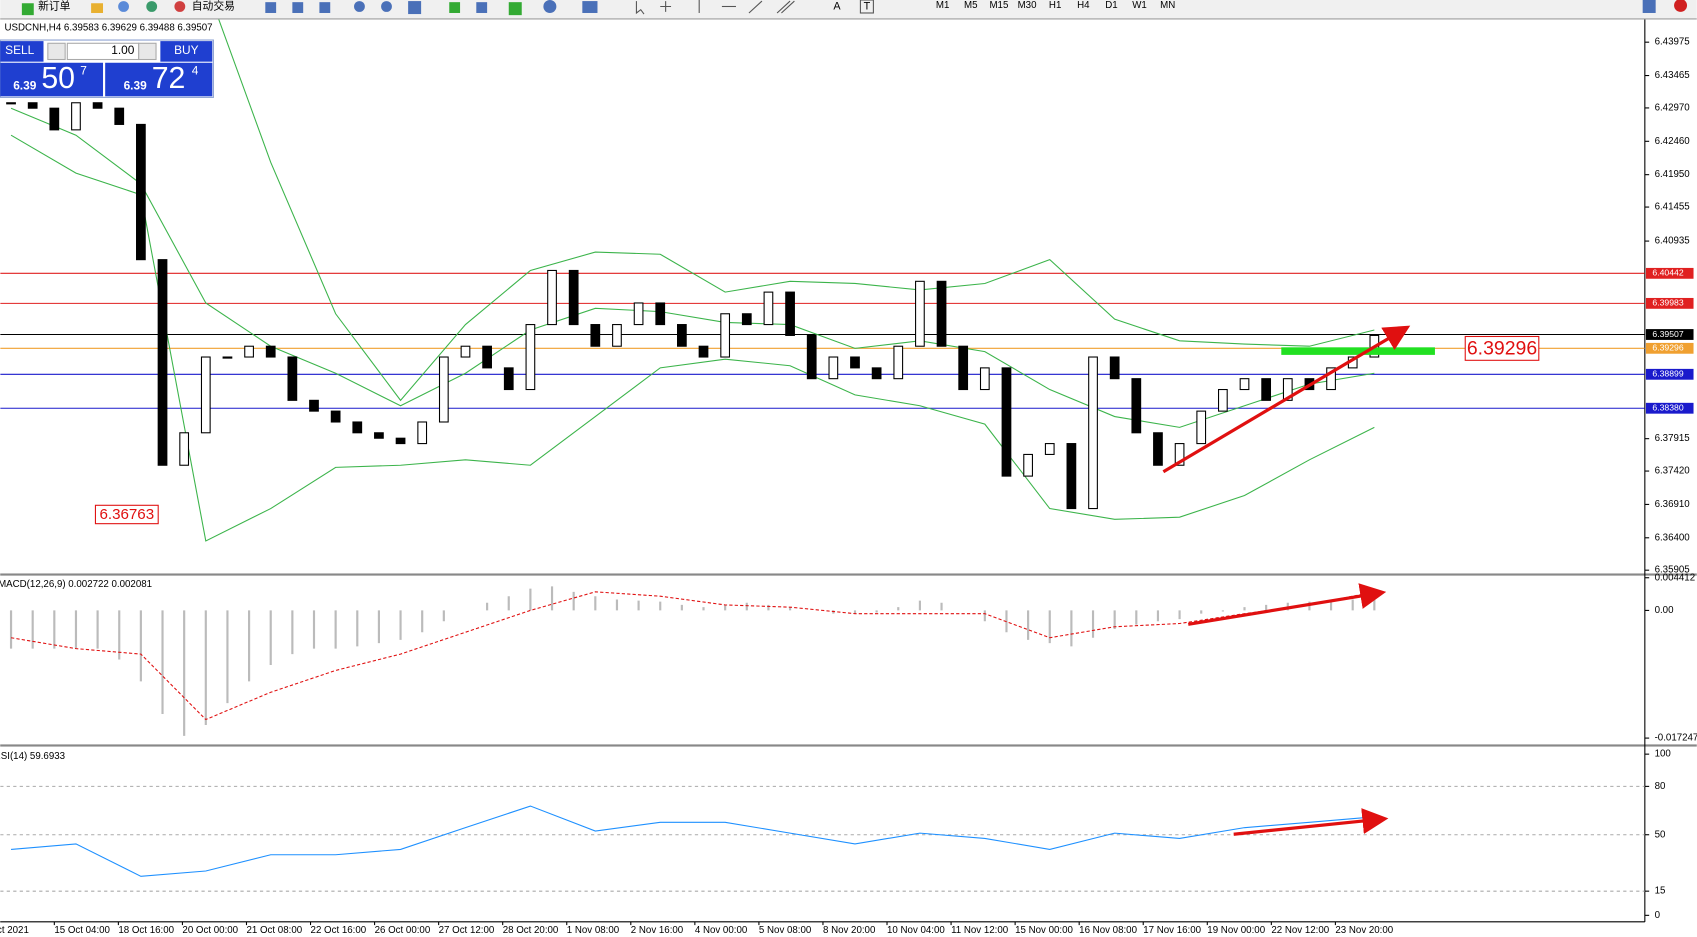 This screenshot has width=1697, height=937. I want to click on y-tick-label: 6.37915, so click(1672, 438).